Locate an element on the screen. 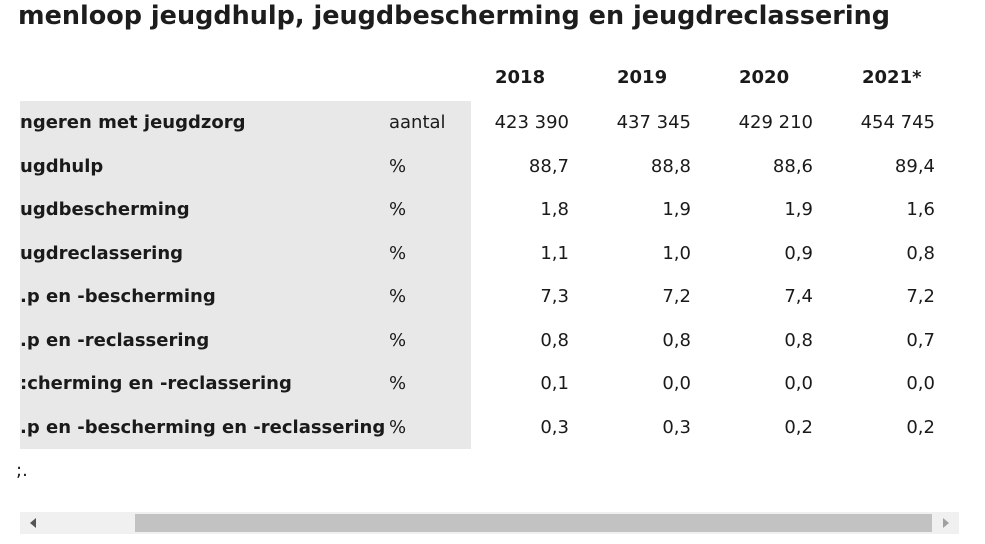 The image size is (985, 544). cell-2021: 0,2 is located at coordinates (920, 427).